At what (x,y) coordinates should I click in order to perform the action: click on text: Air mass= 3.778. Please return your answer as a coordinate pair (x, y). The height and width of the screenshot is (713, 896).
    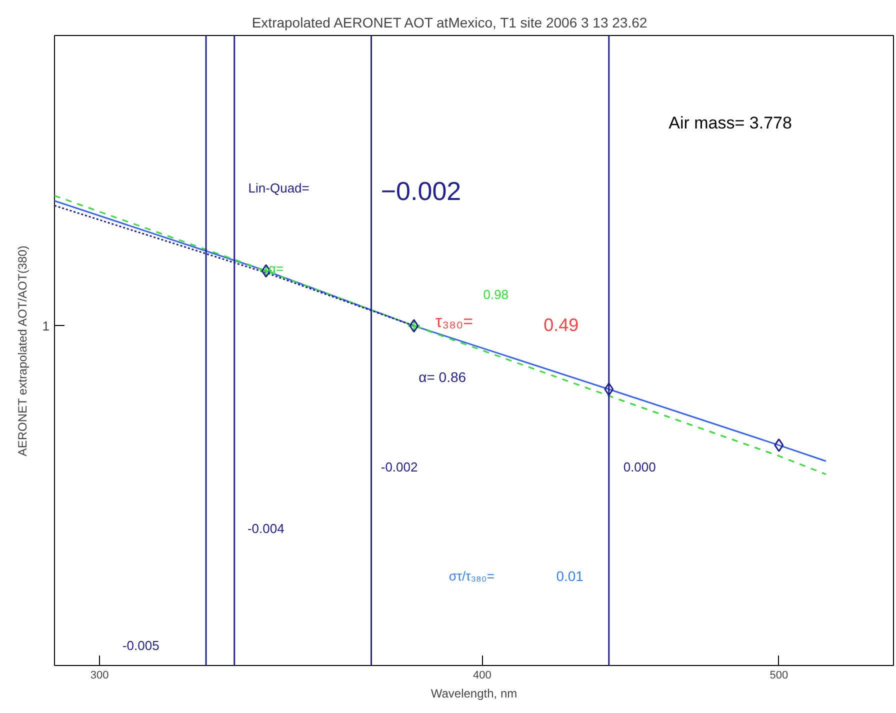
    Looking at the image, I should click on (730, 123).